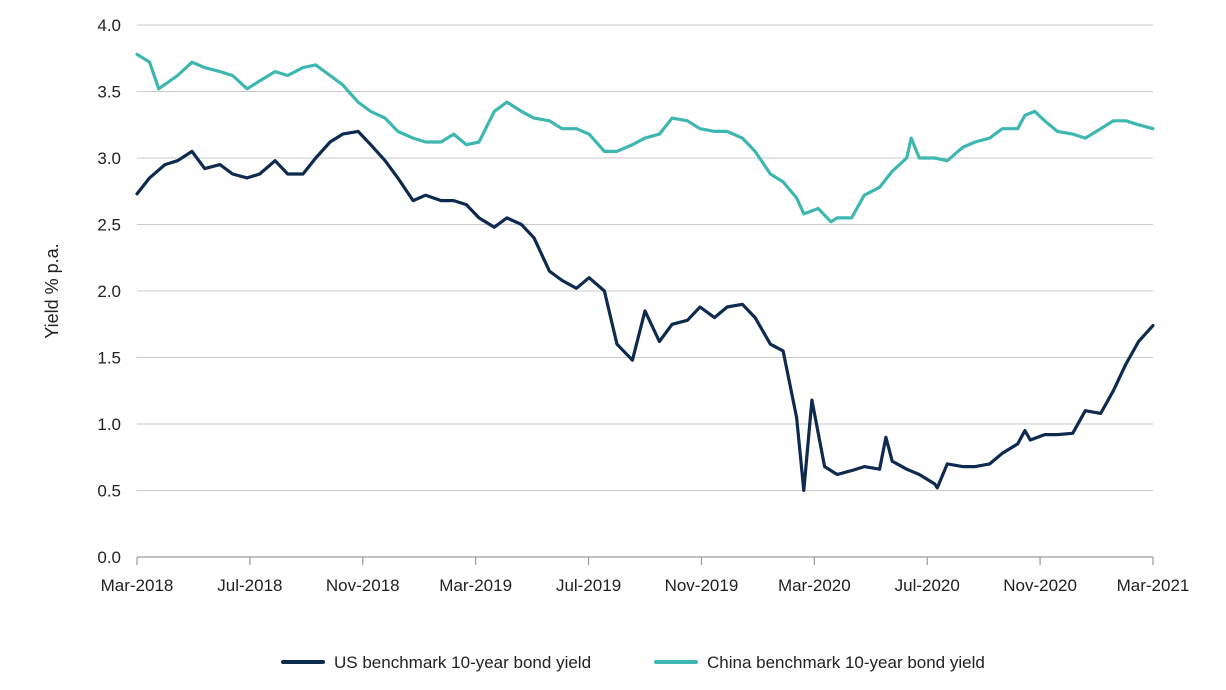 The height and width of the screenshot is (690, 1226). I want to click on y-tick-labels: 0.0 0.5 1.0 1.5 2.0 2.5 3.0 3.5 4.0, so click(109, 291).